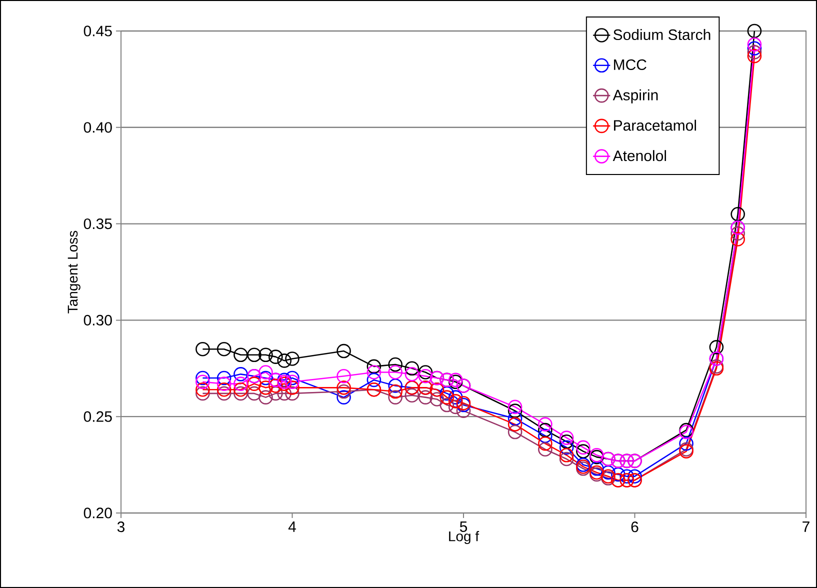 This screenshot has width=817, height=588. I want to click on y-tick-label: 0.20, so click(98, 513).